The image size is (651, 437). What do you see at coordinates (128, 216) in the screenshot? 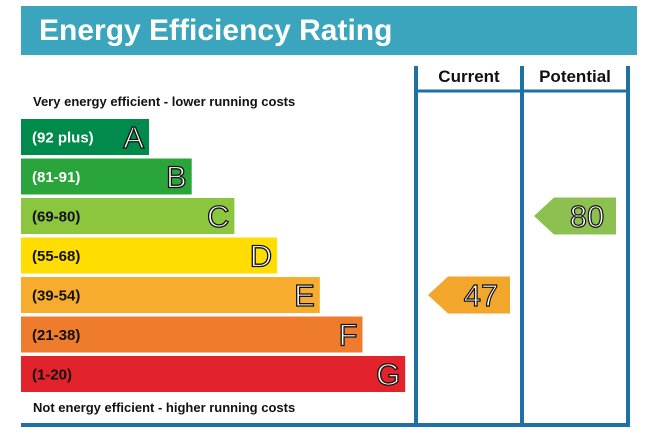
I see `band-c-bar` at bounding box center [128, 216].